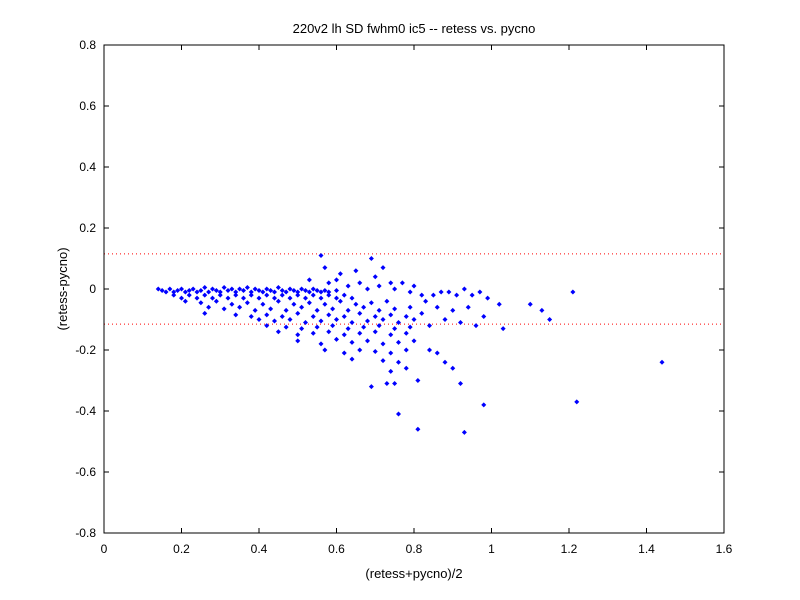  I want to click on x-tick-label: 1.6, so click(724, 549).